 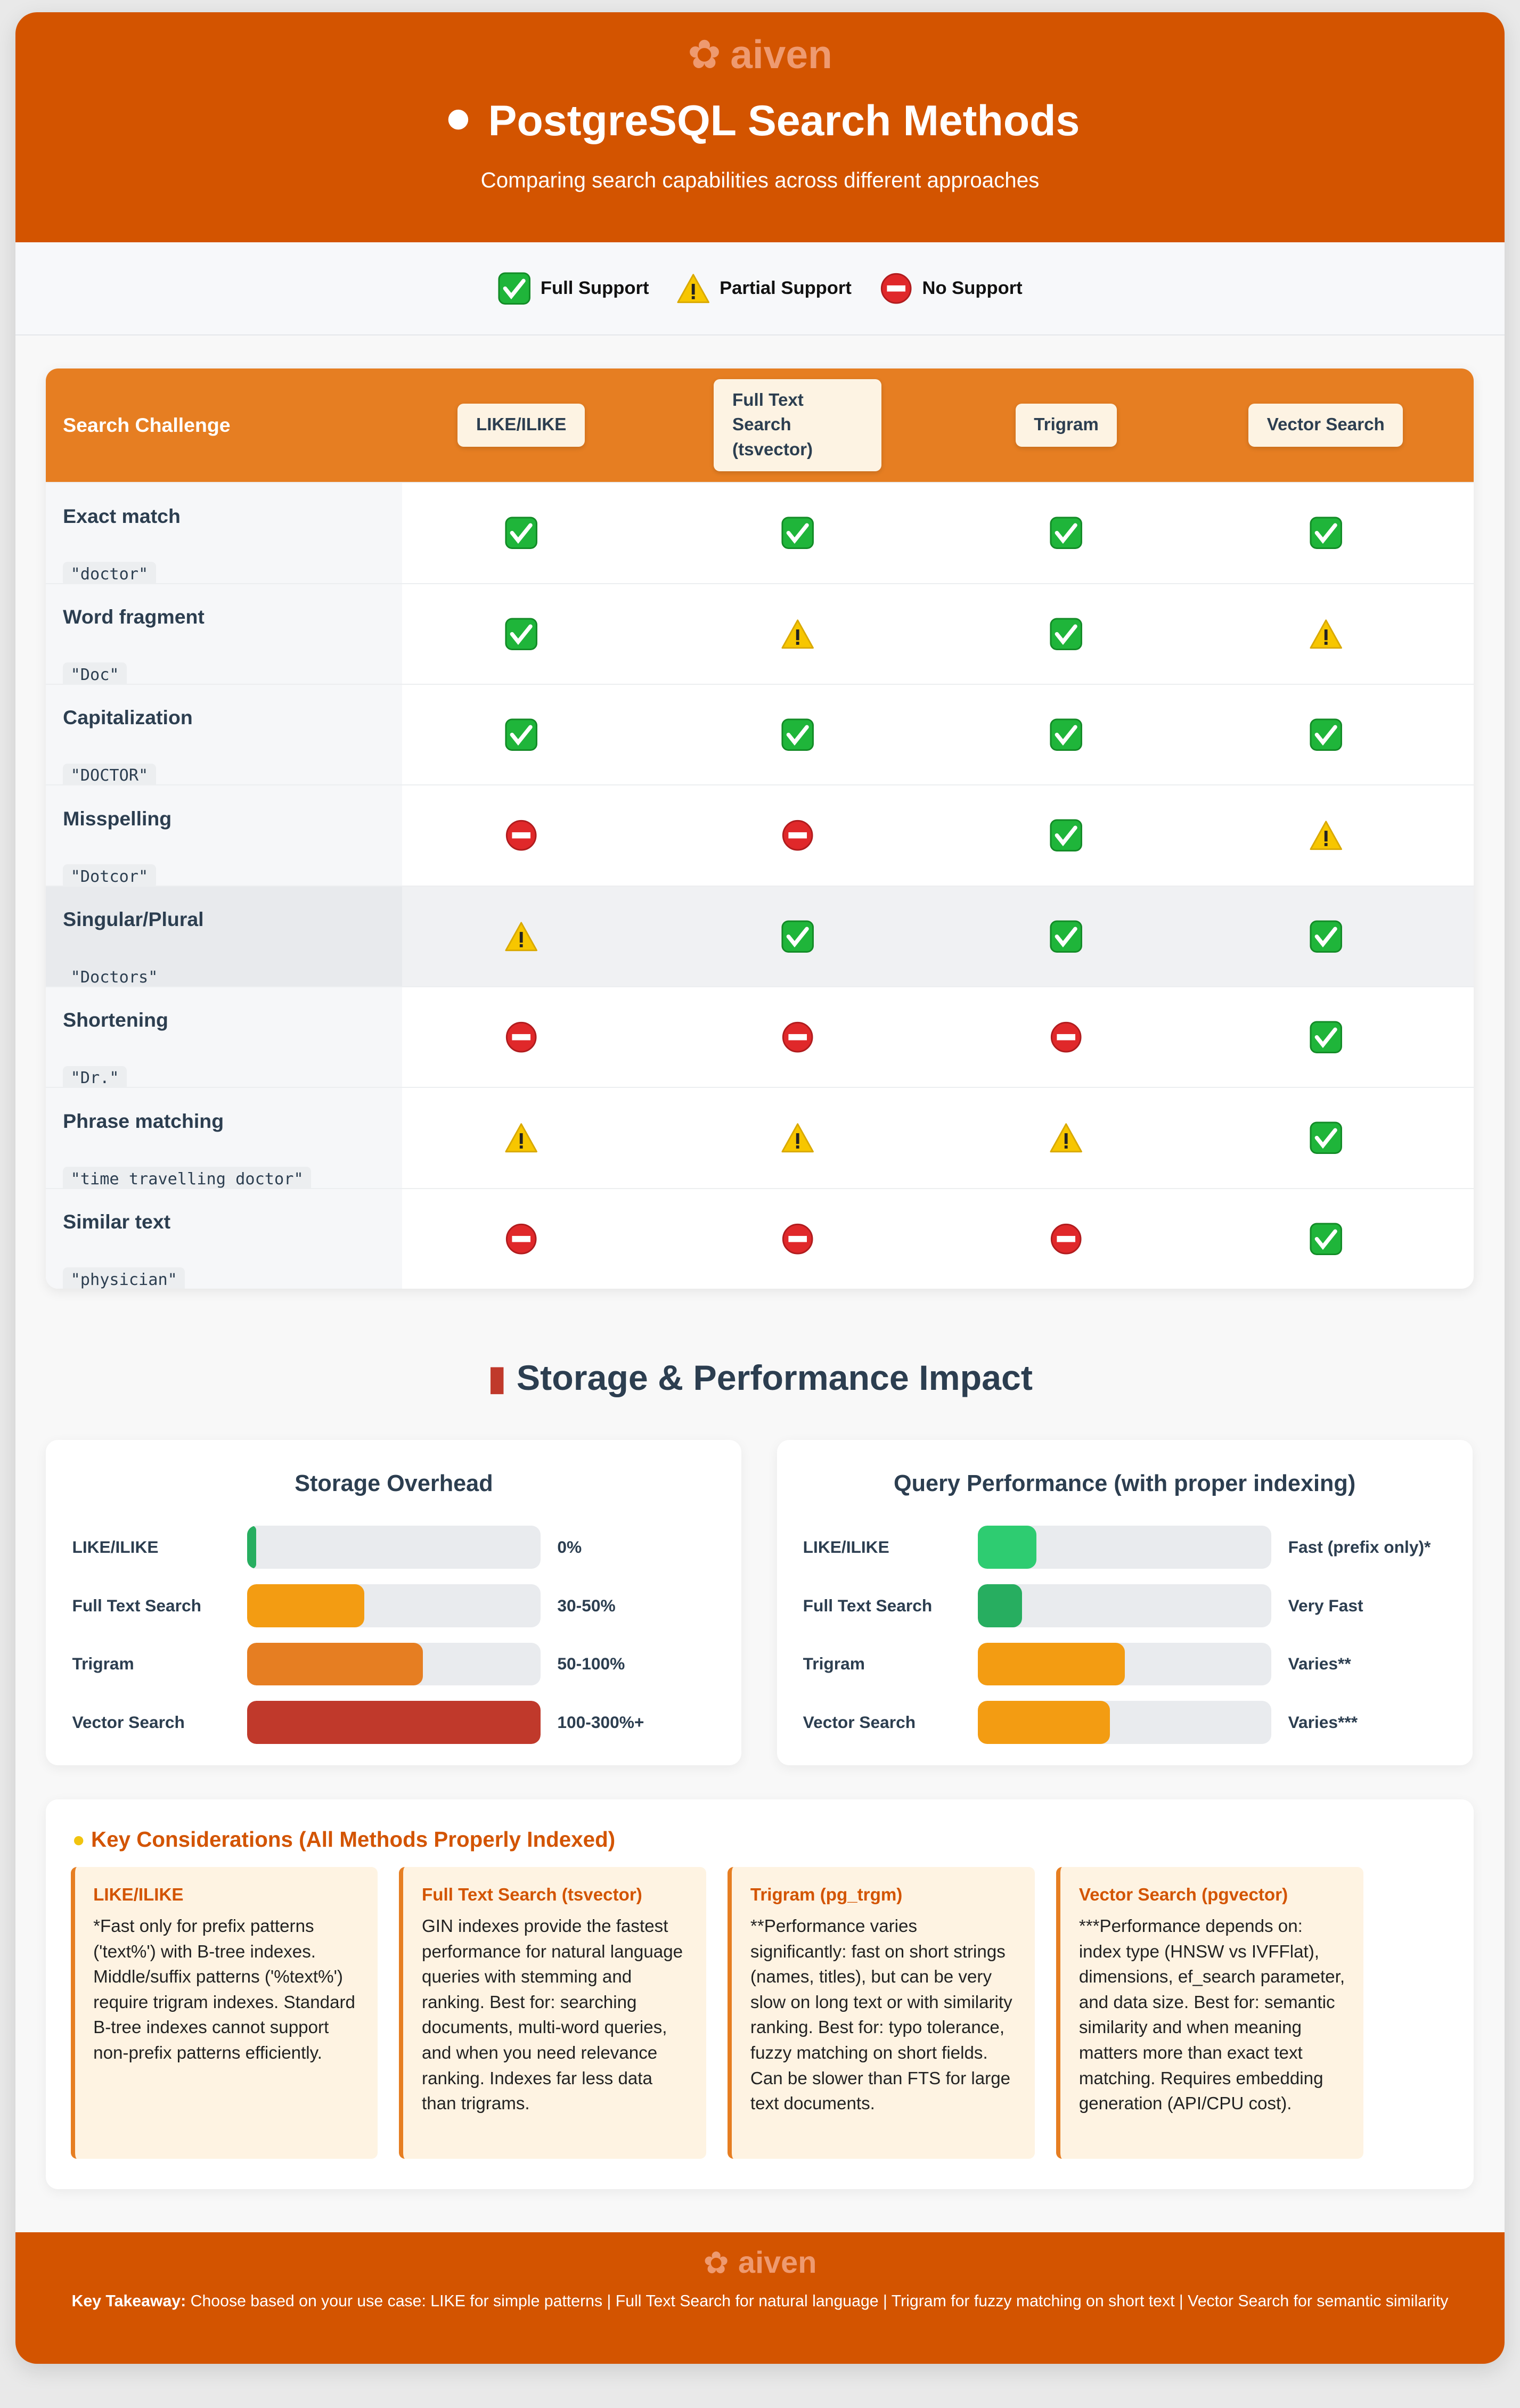 What do you see at coordinates (760, 534) in the screenshot?
I see `table-row: Exact match "doctor"` at bounding box center [760, 534].